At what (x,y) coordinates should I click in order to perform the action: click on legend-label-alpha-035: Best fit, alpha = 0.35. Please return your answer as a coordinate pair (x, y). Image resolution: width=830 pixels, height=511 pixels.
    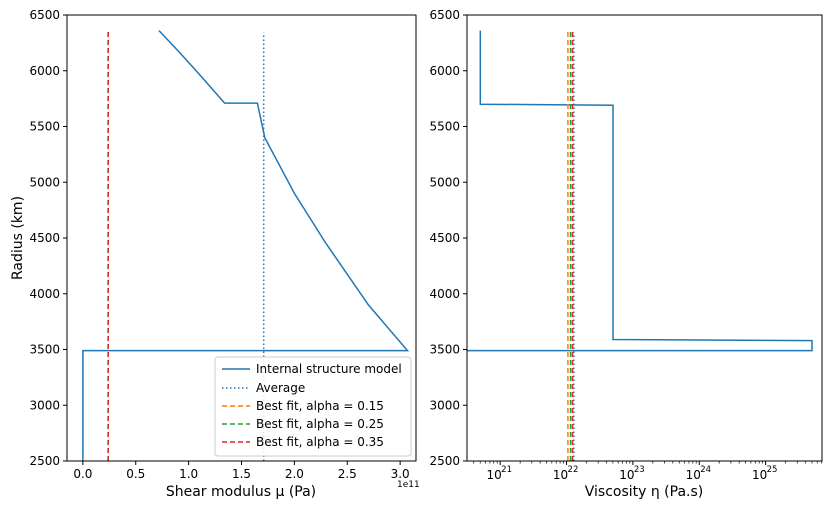
    Looking at the image, I should click on (320, 442).